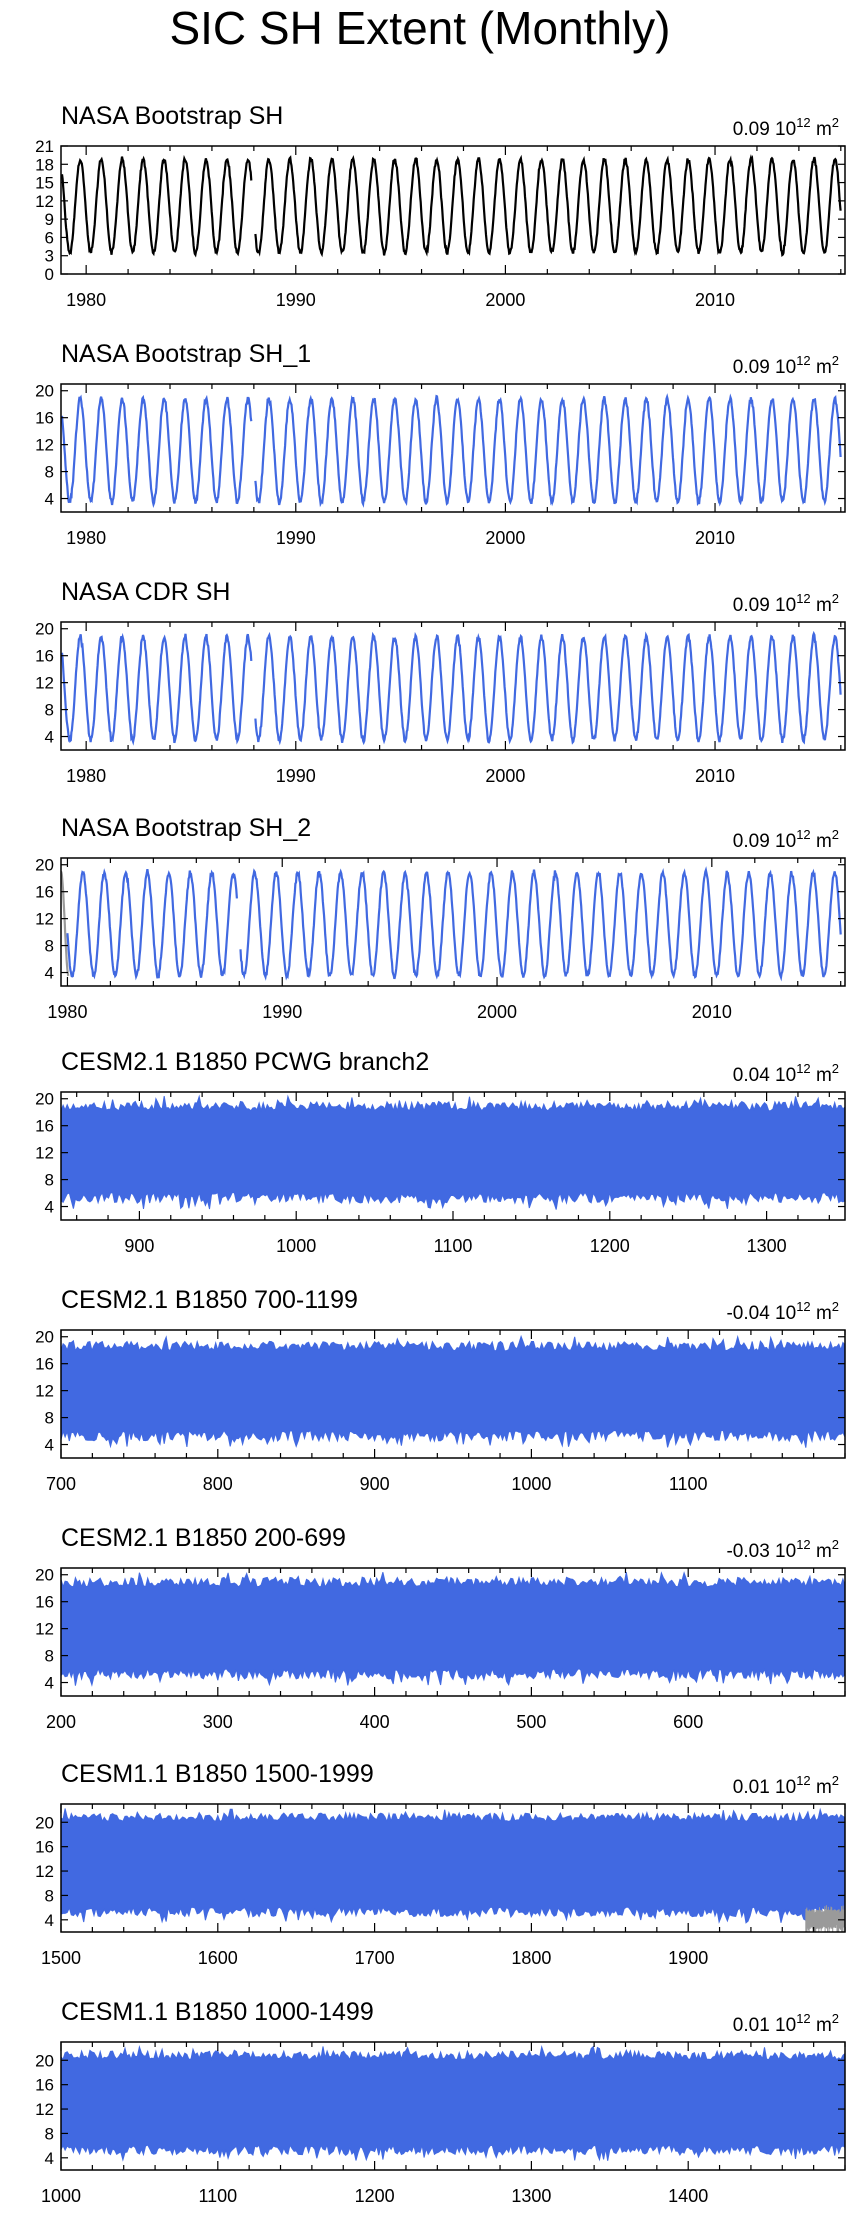 This screenshot has width=867, height=2219. I want to click on figure-title: SIC SH Extent (Monthly), so click(419, 28).